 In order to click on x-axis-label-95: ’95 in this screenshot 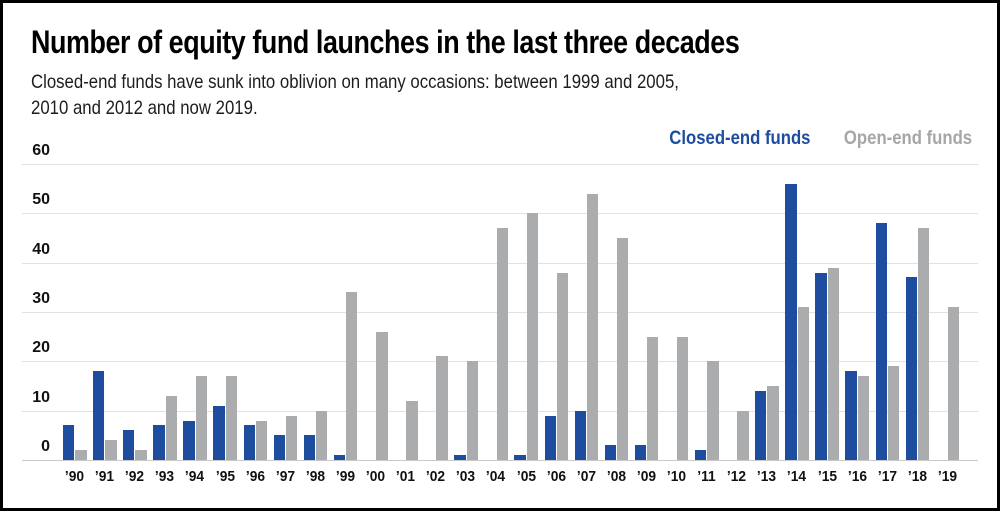, I will do `click(225, 476)`.